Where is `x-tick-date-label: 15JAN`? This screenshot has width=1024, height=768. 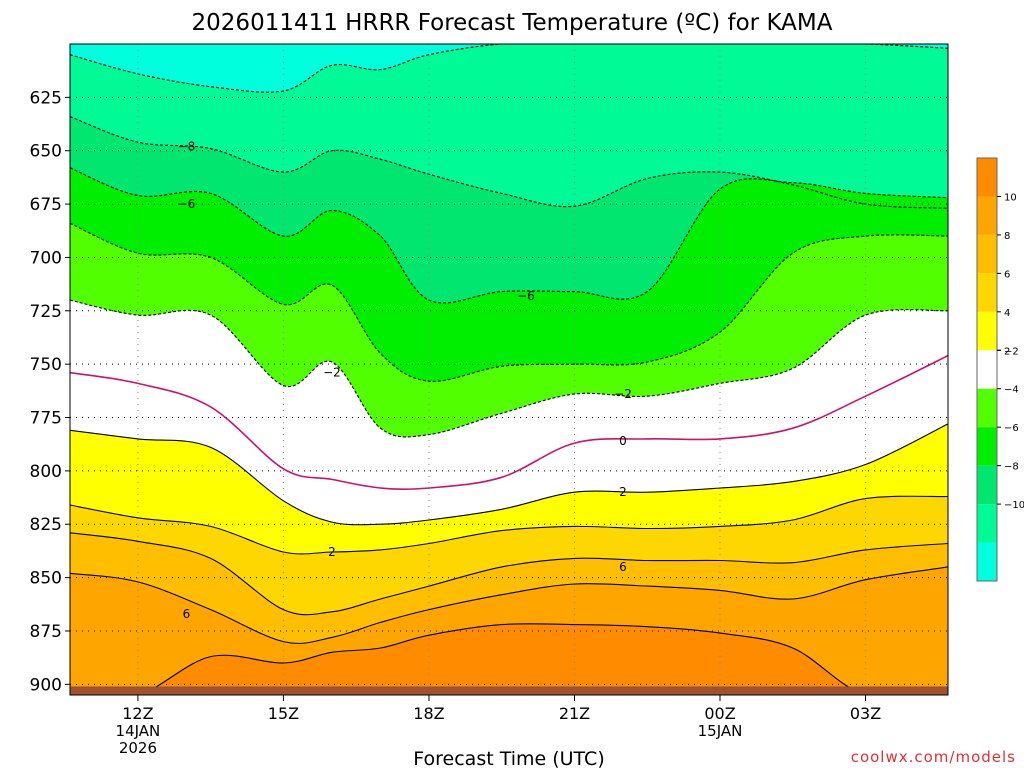
x-tick-date-label: 15JAN is located at coordinates (720, 731).